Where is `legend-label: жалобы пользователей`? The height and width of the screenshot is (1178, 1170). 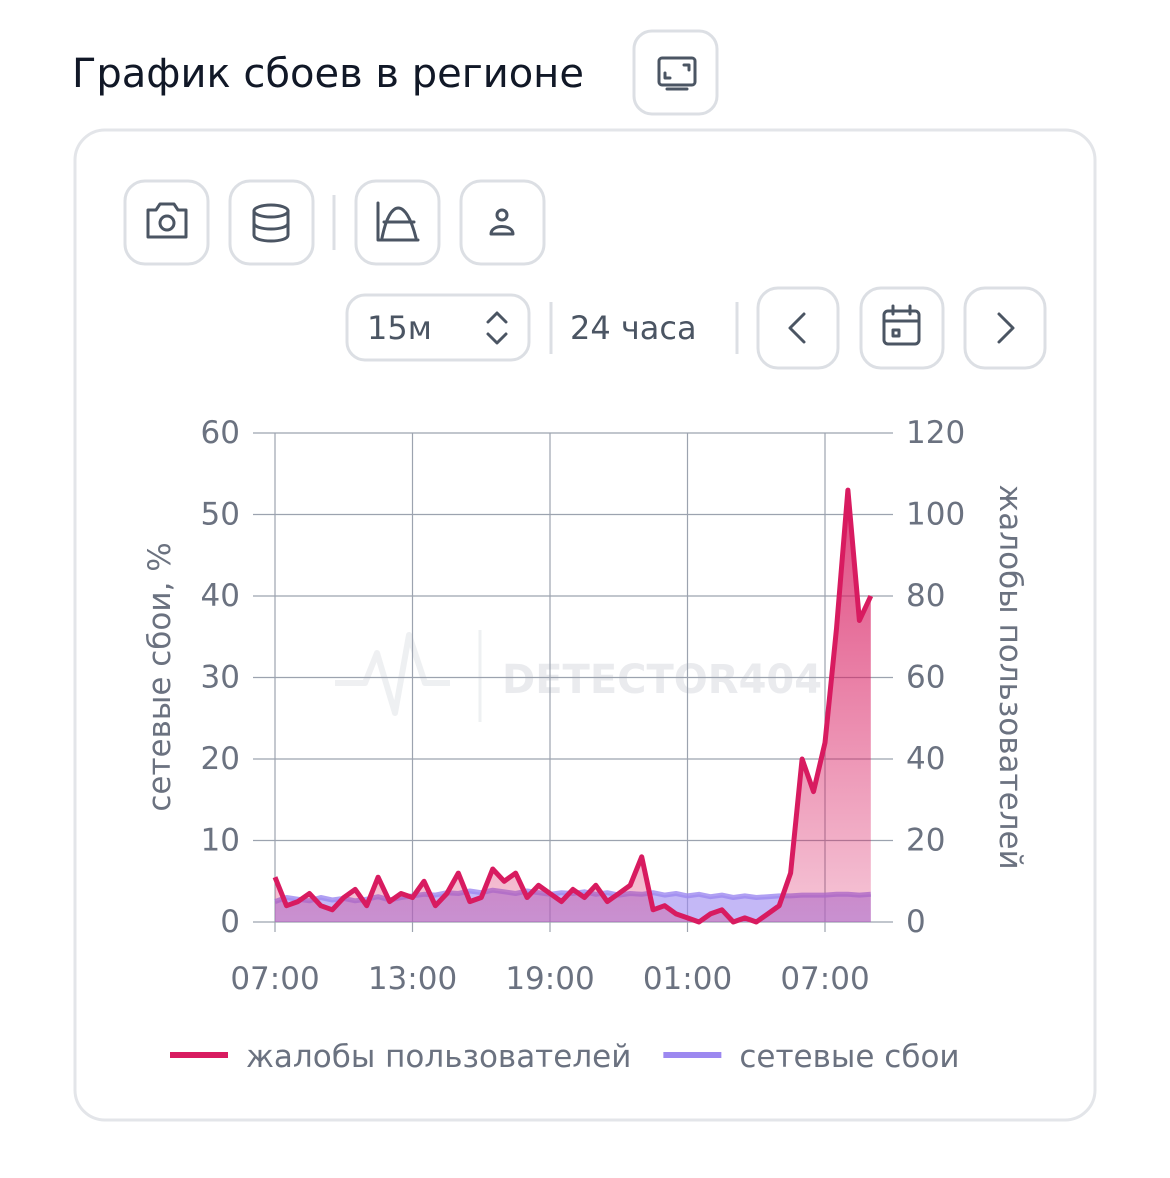 legend-label: жалобы пользователей is located at coordinates (438, 1057).